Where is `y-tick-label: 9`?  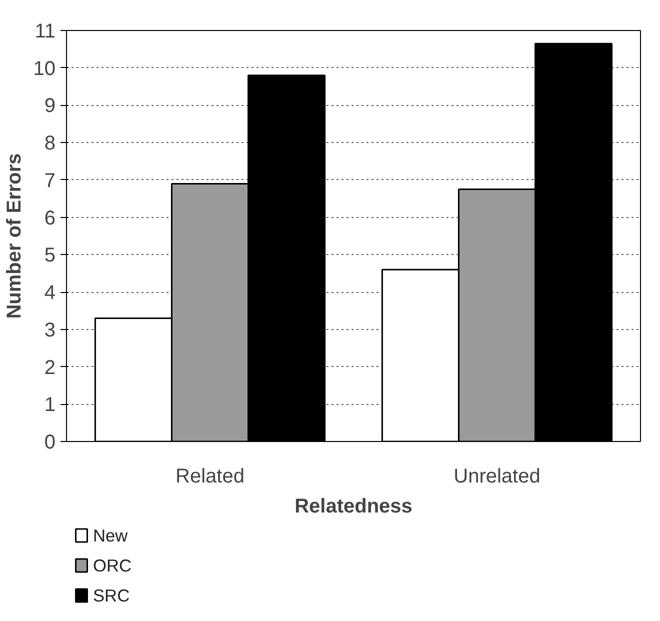 y-tick-label: 9 is located at coordinates (50, 106).